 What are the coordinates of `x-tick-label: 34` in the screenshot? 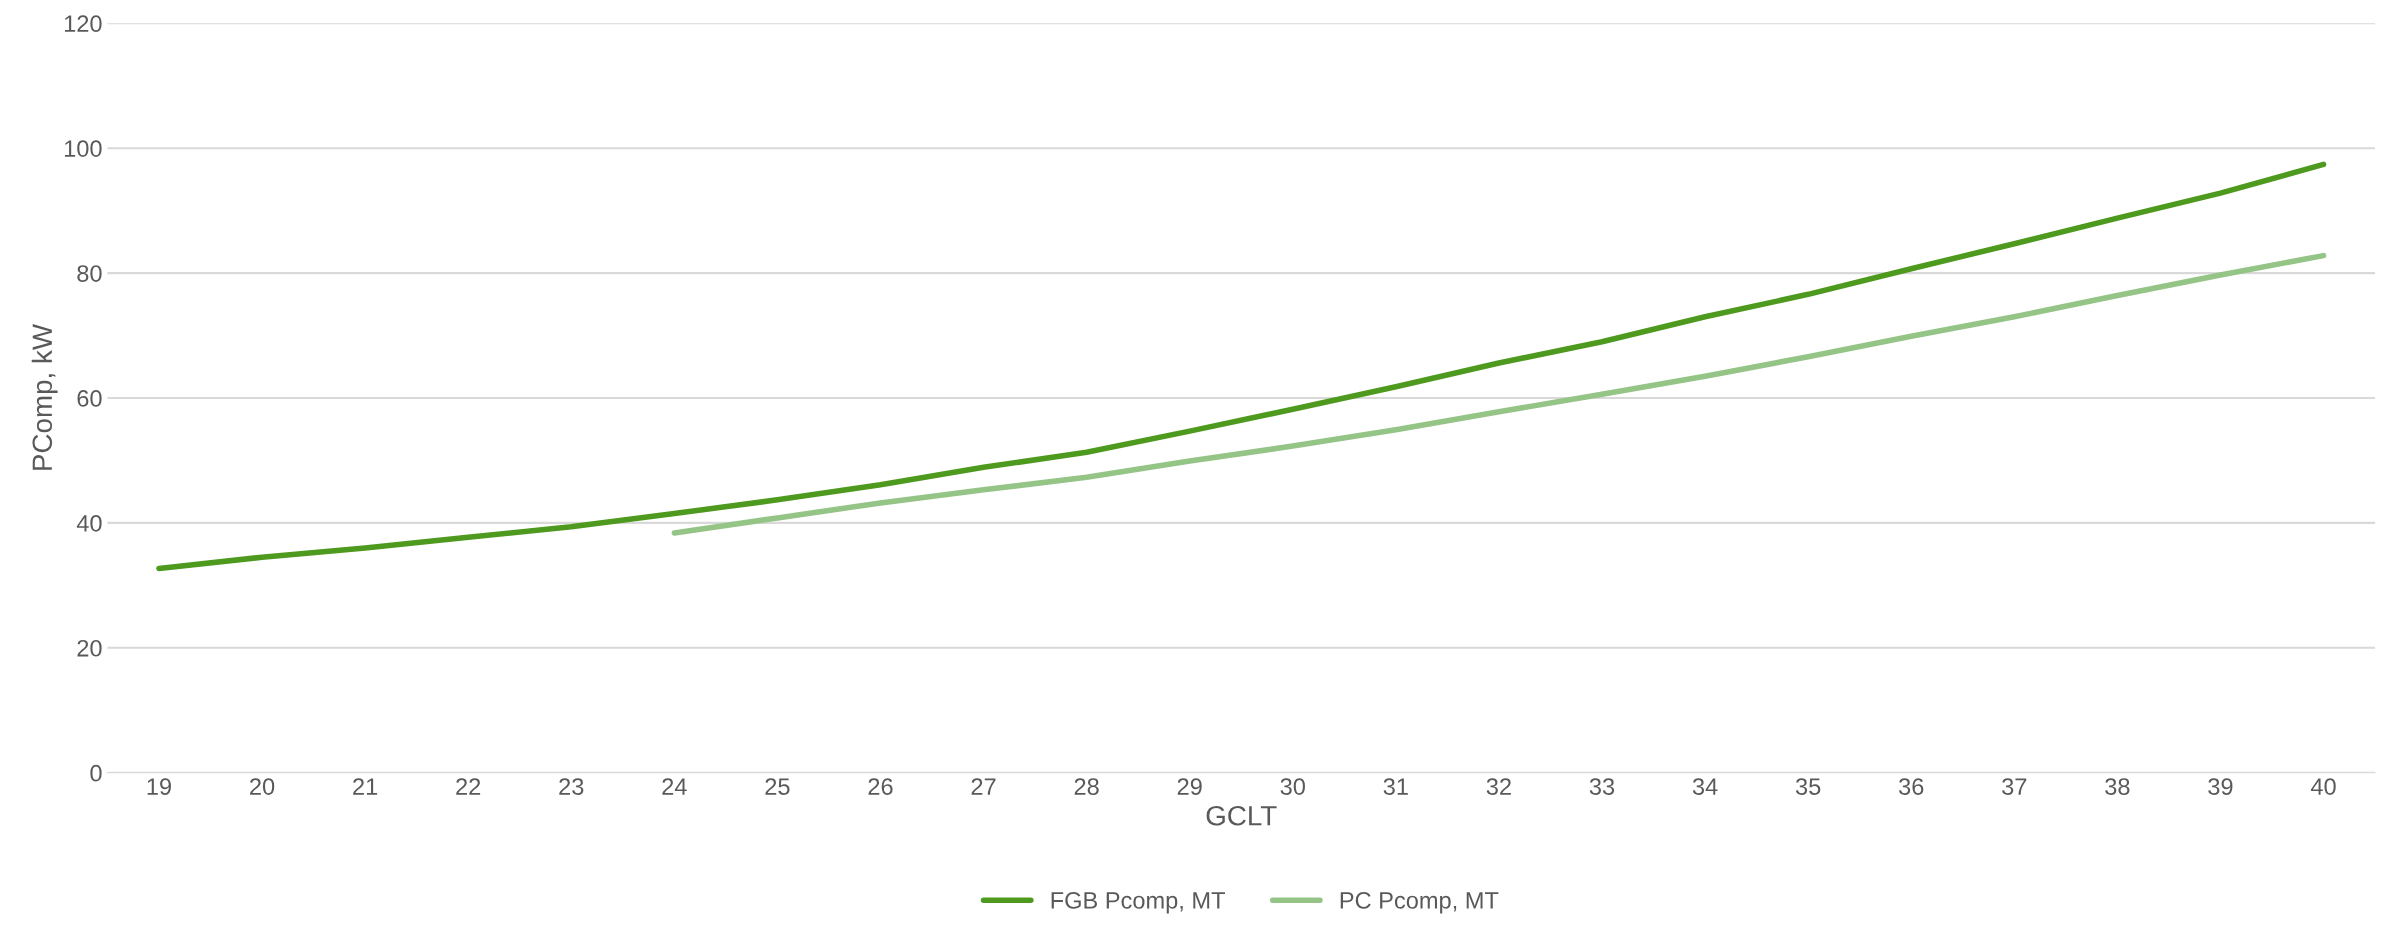 It's located at (1705, 786).